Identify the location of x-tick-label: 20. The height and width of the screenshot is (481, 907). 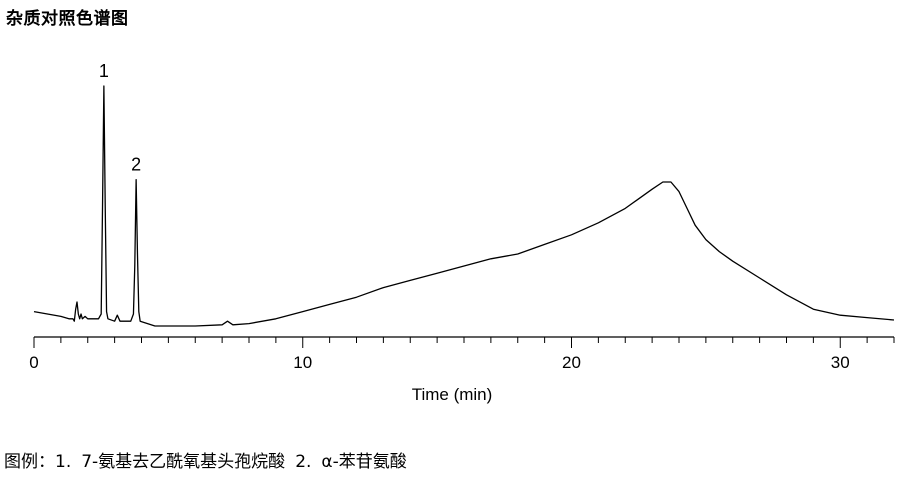
(571, 362).